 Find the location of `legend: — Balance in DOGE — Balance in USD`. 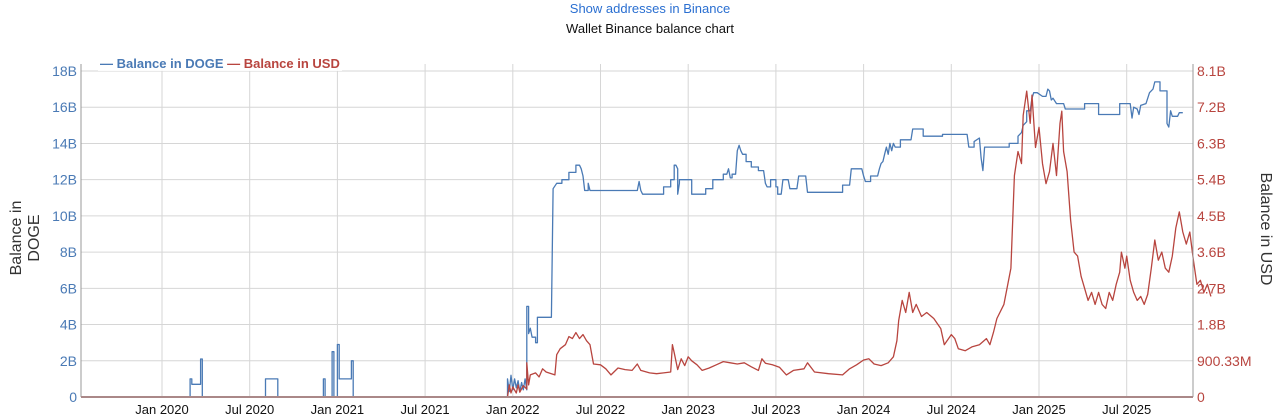

legend: — Balance in DOGE — Balance in USD is located at coordinates (220, 63).